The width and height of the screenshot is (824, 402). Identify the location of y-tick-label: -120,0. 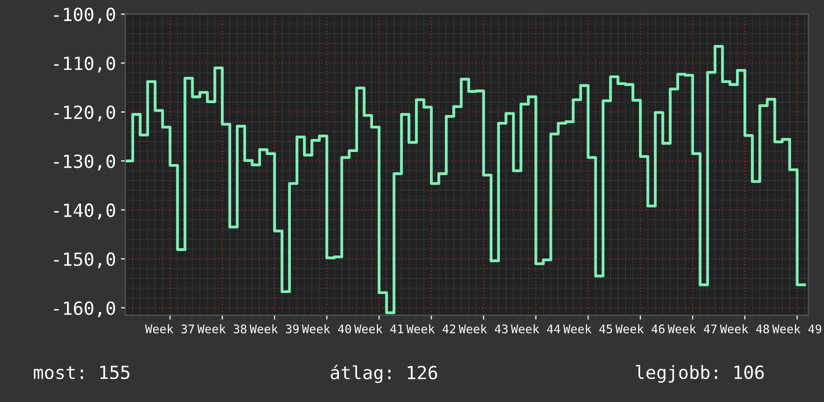
(85, 113).